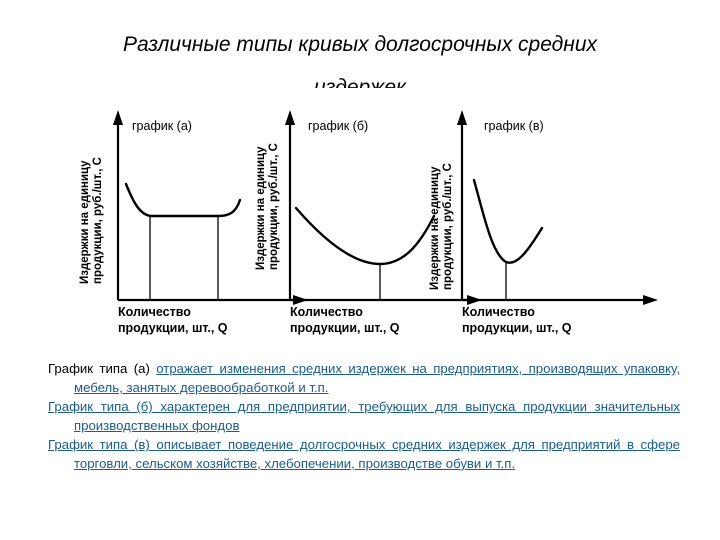  What do you see at coordinates (118, 117) in the screenshot?
I see `graph-a-y-arrow-icon` at bounding box center [118, 117].